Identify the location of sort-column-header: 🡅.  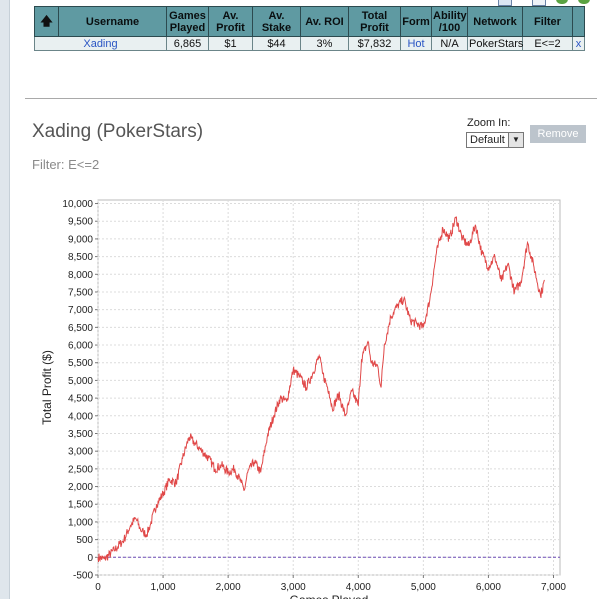
(46, 21).